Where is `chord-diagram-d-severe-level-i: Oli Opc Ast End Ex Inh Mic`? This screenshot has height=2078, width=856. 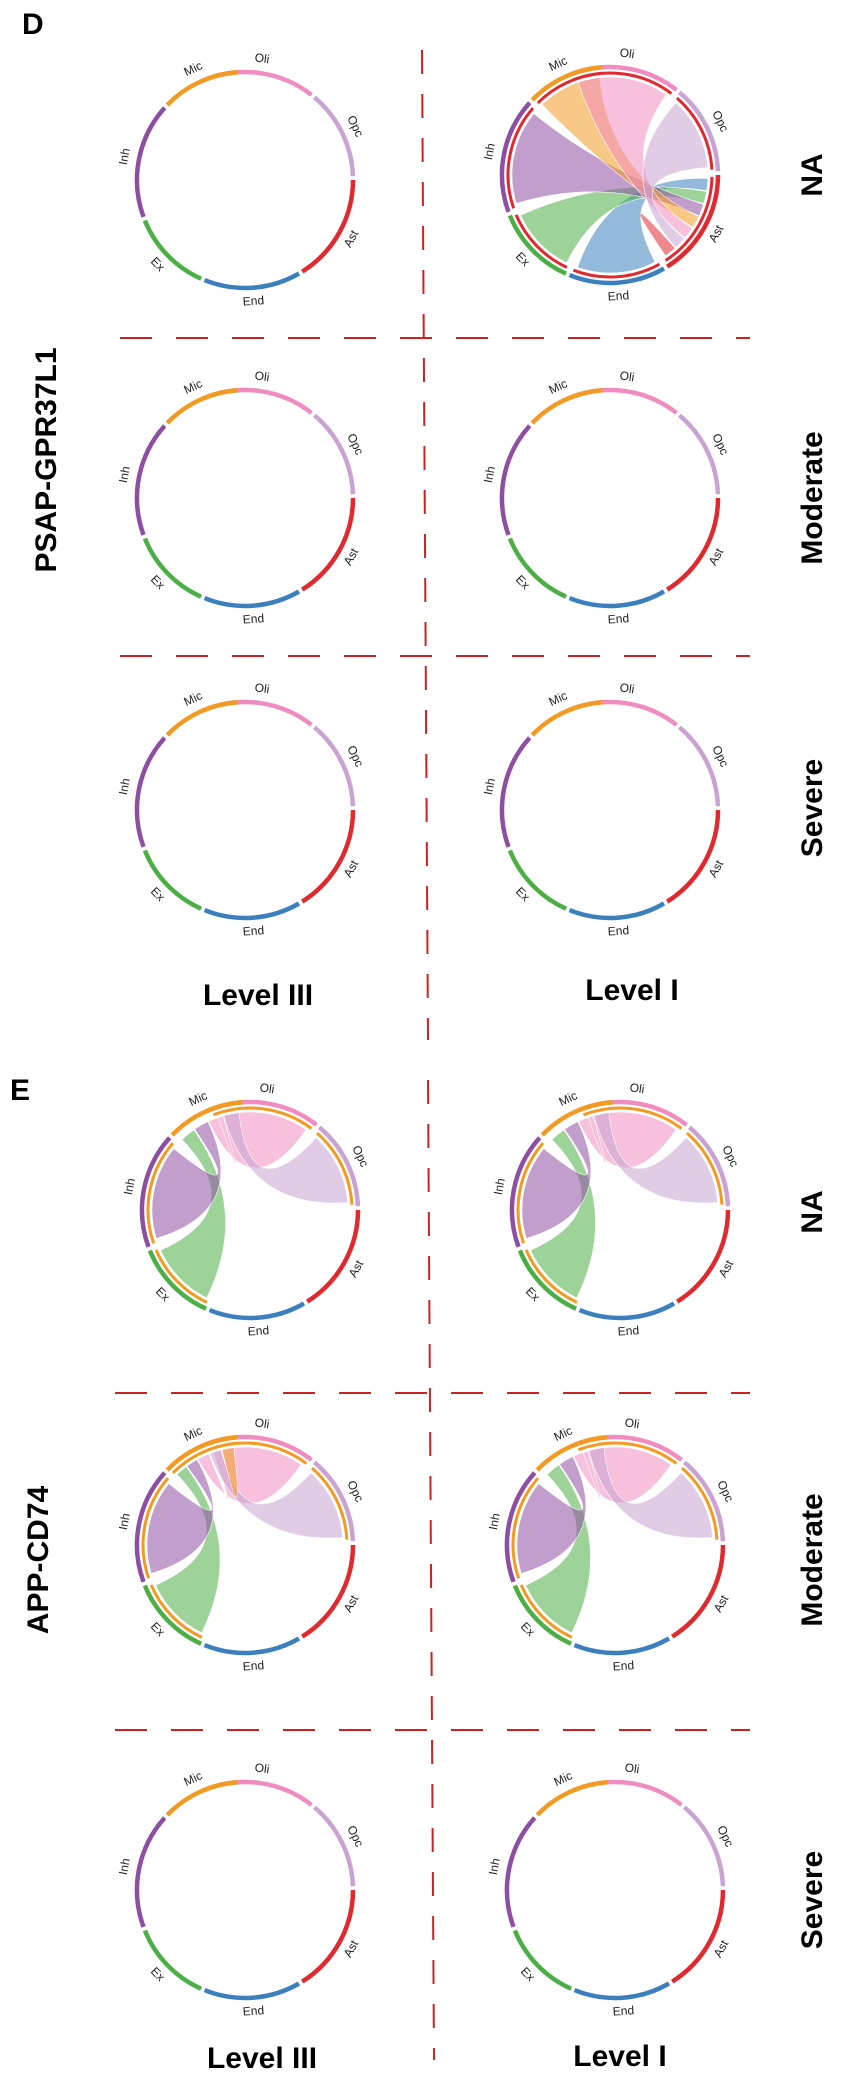
chord-diagram-d-severe-level-i: Oli Opc Ast End Ex Inh Mic is located at coordinates (606, 809).